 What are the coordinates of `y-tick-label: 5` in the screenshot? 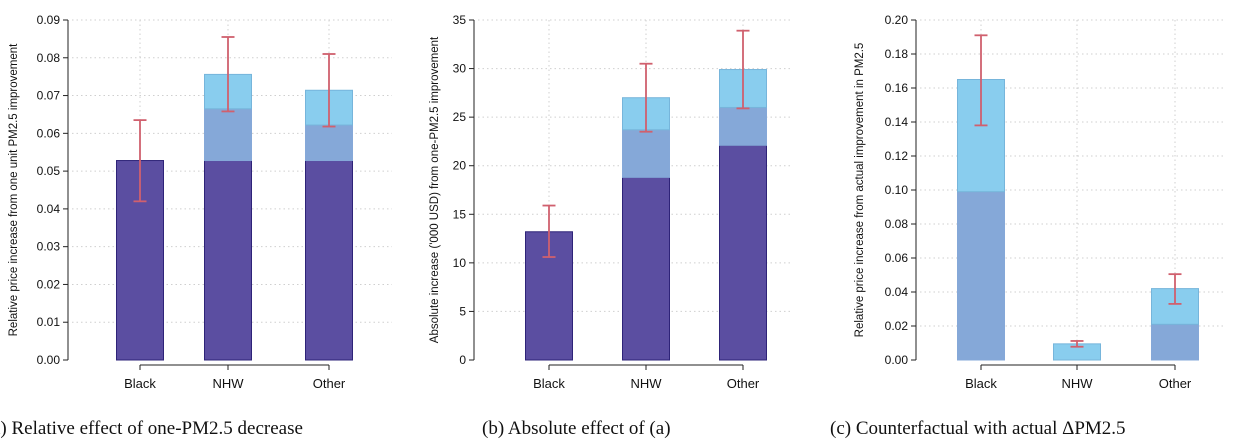 It's located at (462, 311).